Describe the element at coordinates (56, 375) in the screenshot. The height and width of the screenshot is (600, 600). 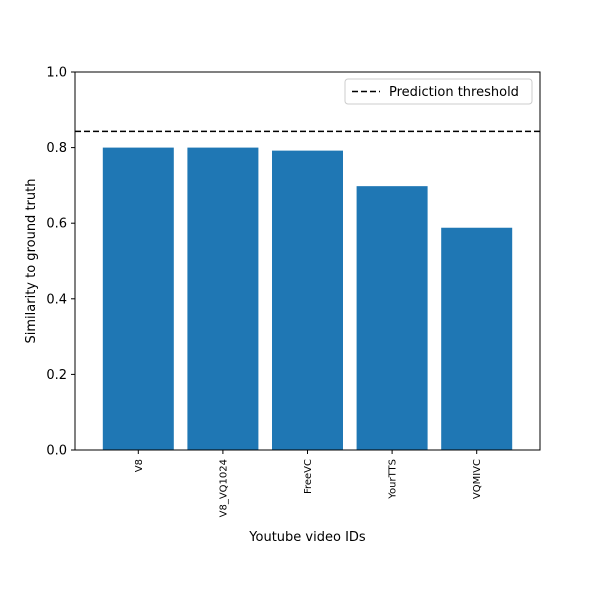
I see `y-tick-label: 0.2` at that location.